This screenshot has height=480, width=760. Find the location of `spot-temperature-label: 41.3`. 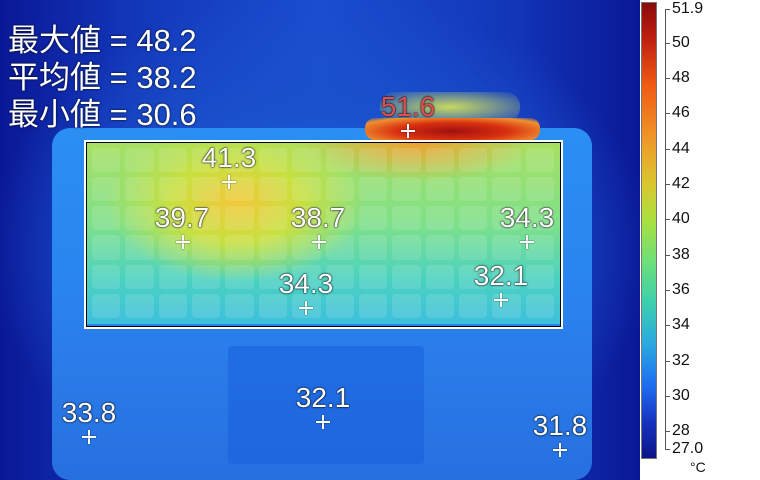

spot-temperature-label: 41.3 is located at coordinates (229, 157).